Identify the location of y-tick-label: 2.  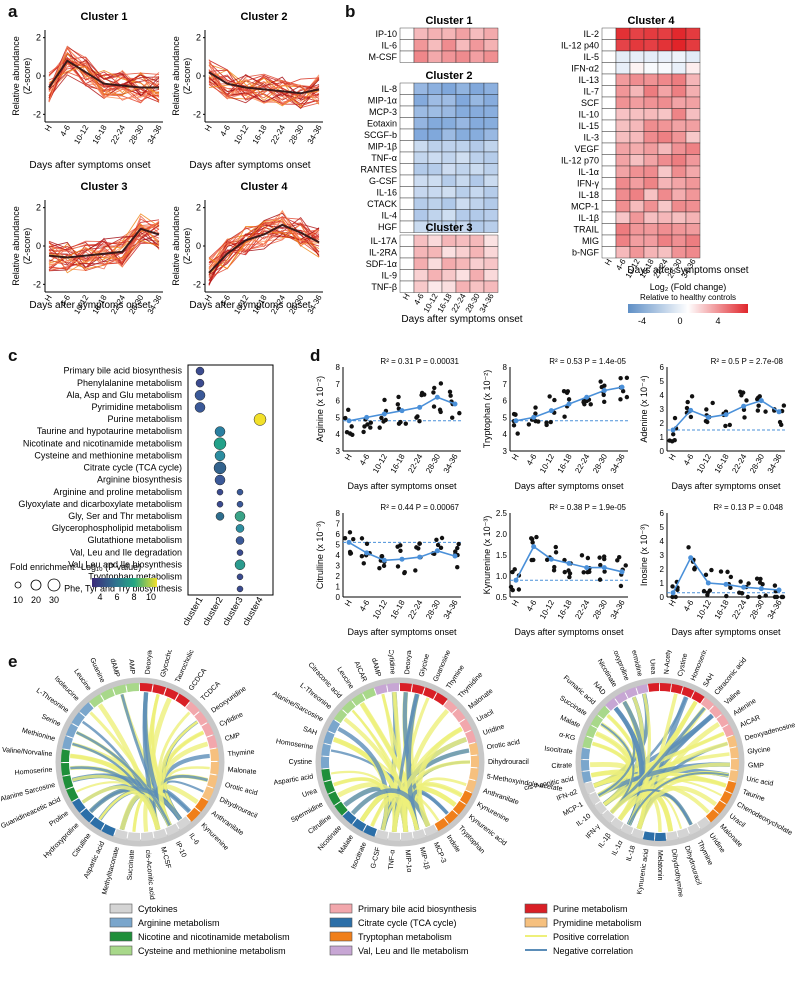
(198, 38).